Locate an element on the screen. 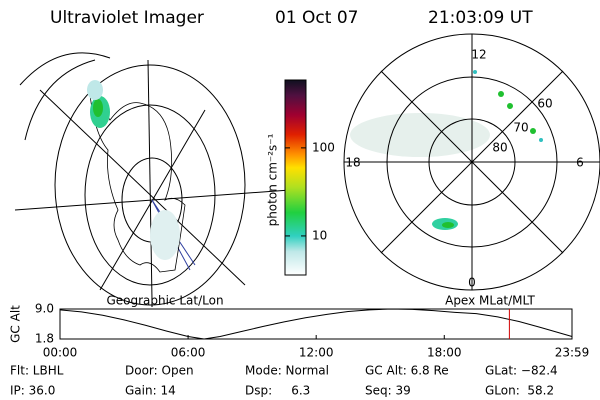 The image size is (600, 400). mlat-label: 80 is located at coordinates (499, 148).